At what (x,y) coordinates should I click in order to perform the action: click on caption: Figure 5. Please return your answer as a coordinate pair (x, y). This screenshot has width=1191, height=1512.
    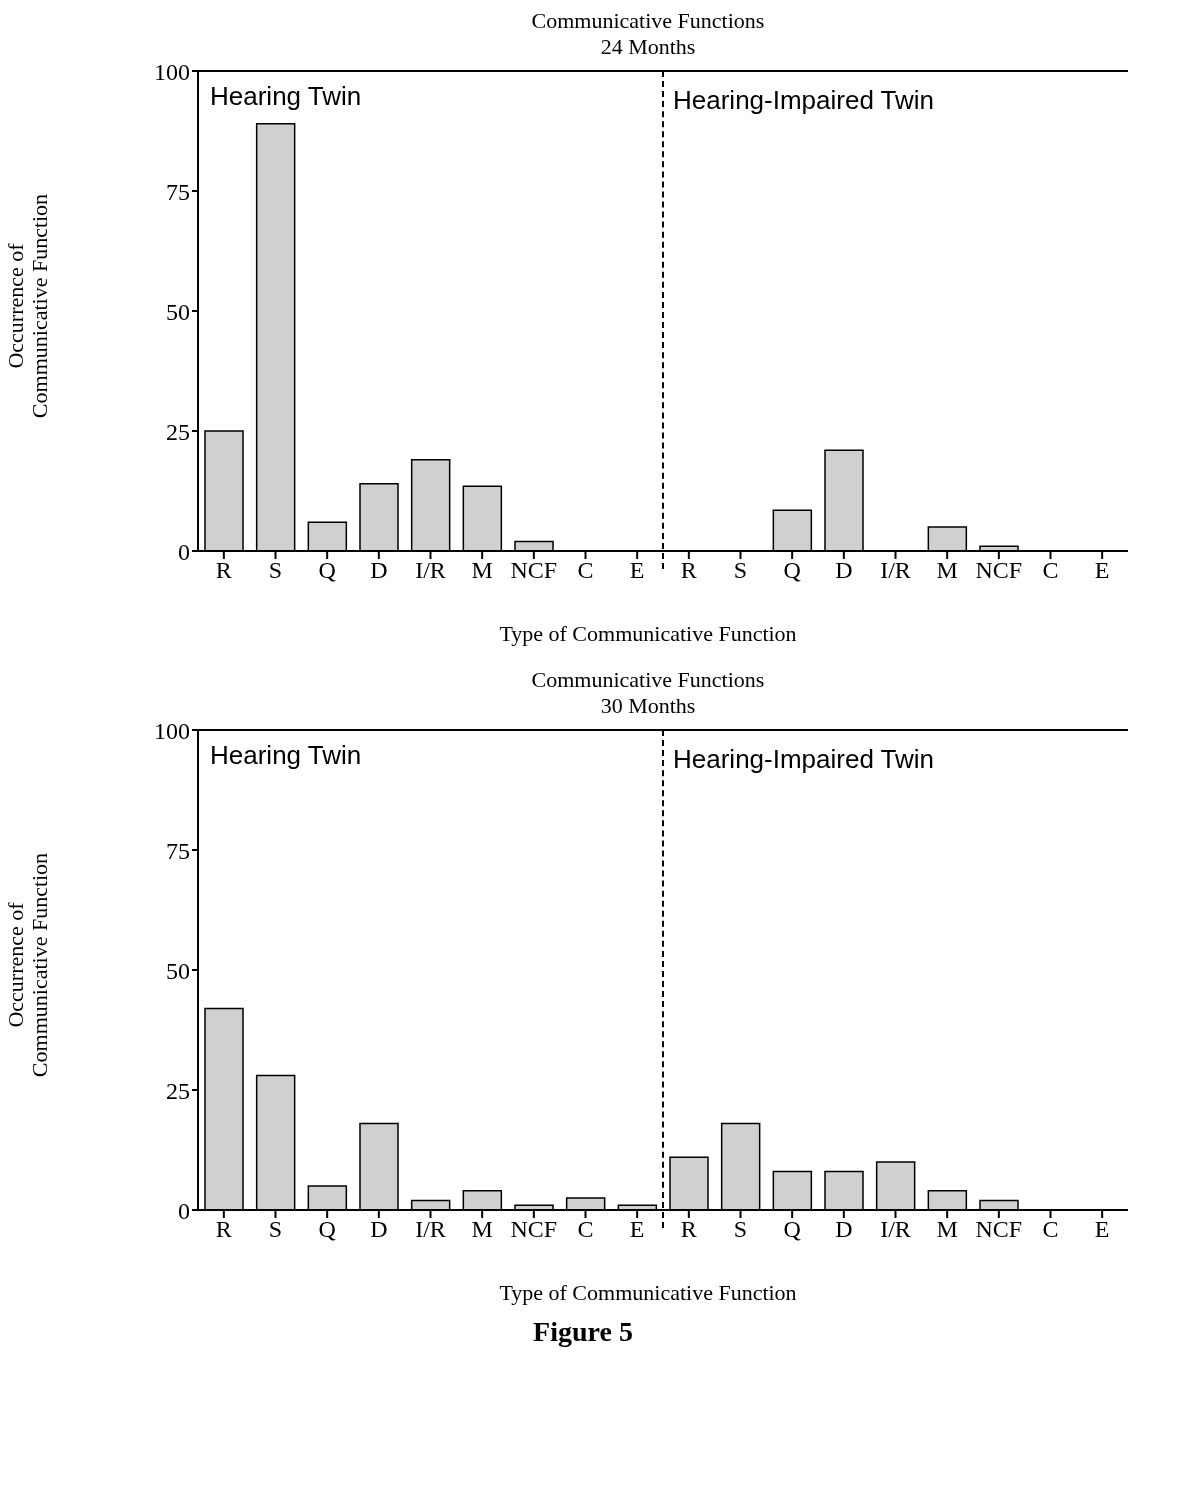
    Looking at the image, I should click on (583, 1331).